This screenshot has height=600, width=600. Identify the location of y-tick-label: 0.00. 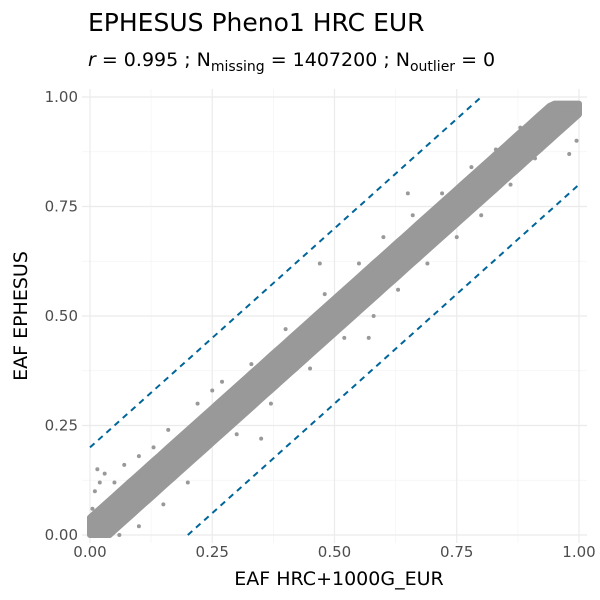
(61, 535).